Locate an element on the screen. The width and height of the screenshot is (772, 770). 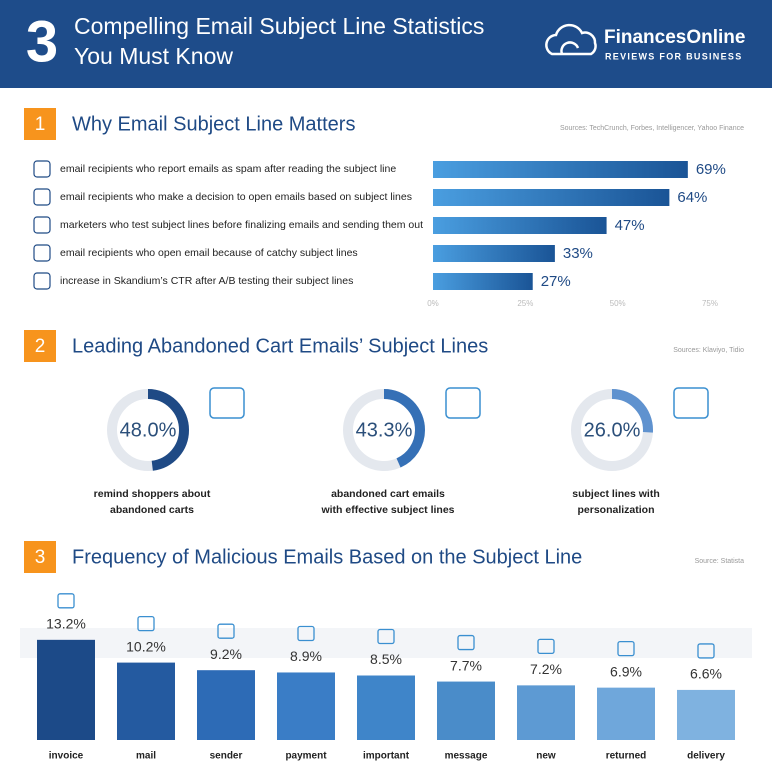
section-number: 2 is located at coordinates (40, 346).